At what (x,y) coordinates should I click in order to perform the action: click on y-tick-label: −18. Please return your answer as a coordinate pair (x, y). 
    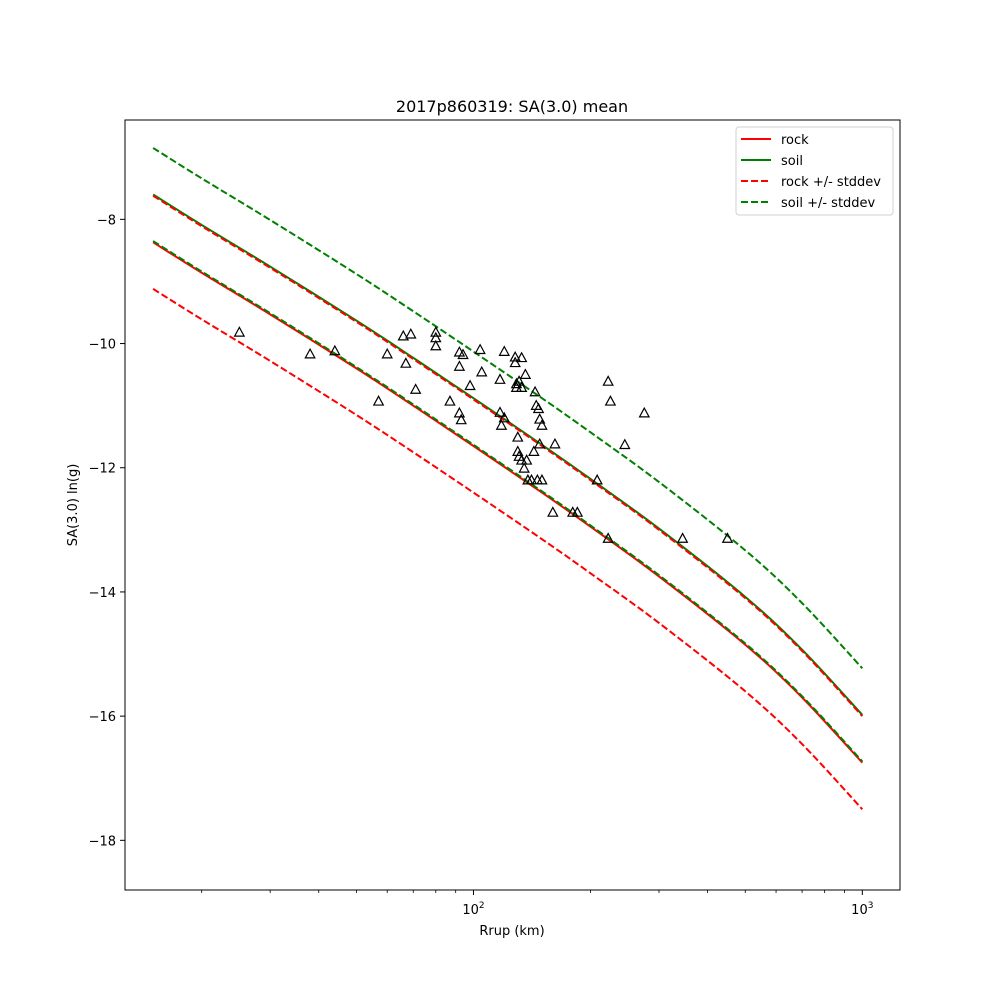
    Looking at the image, I should click on (102, 841).